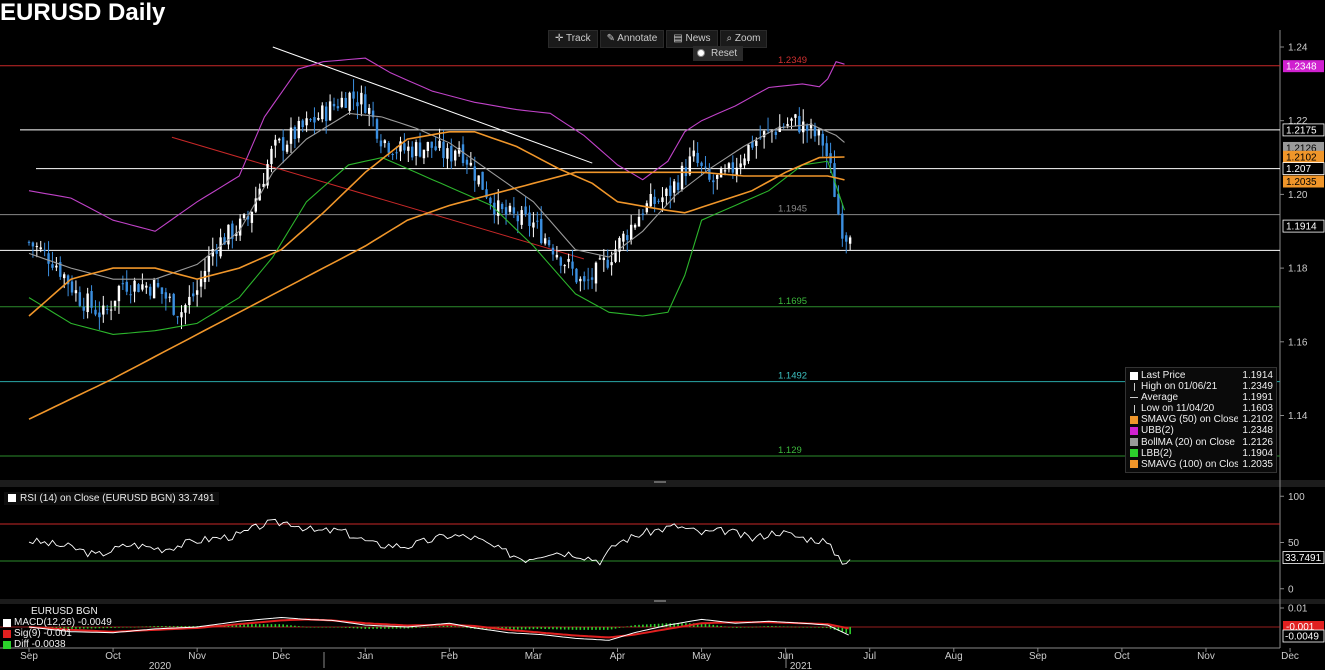 The image size is (1325, 670). Describe the element at coordinates (1257, 409) in the screenshot. I see `legend-value: 1.1603` at that location.